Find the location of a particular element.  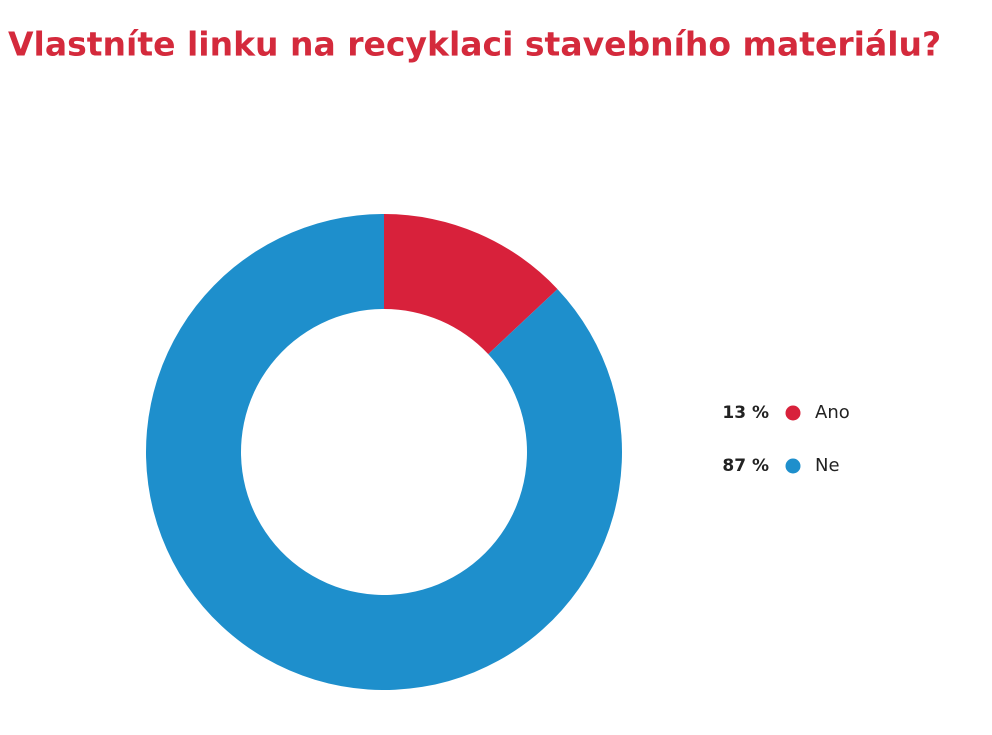

legend-value: 87 % is located at coordinates (745, 466).